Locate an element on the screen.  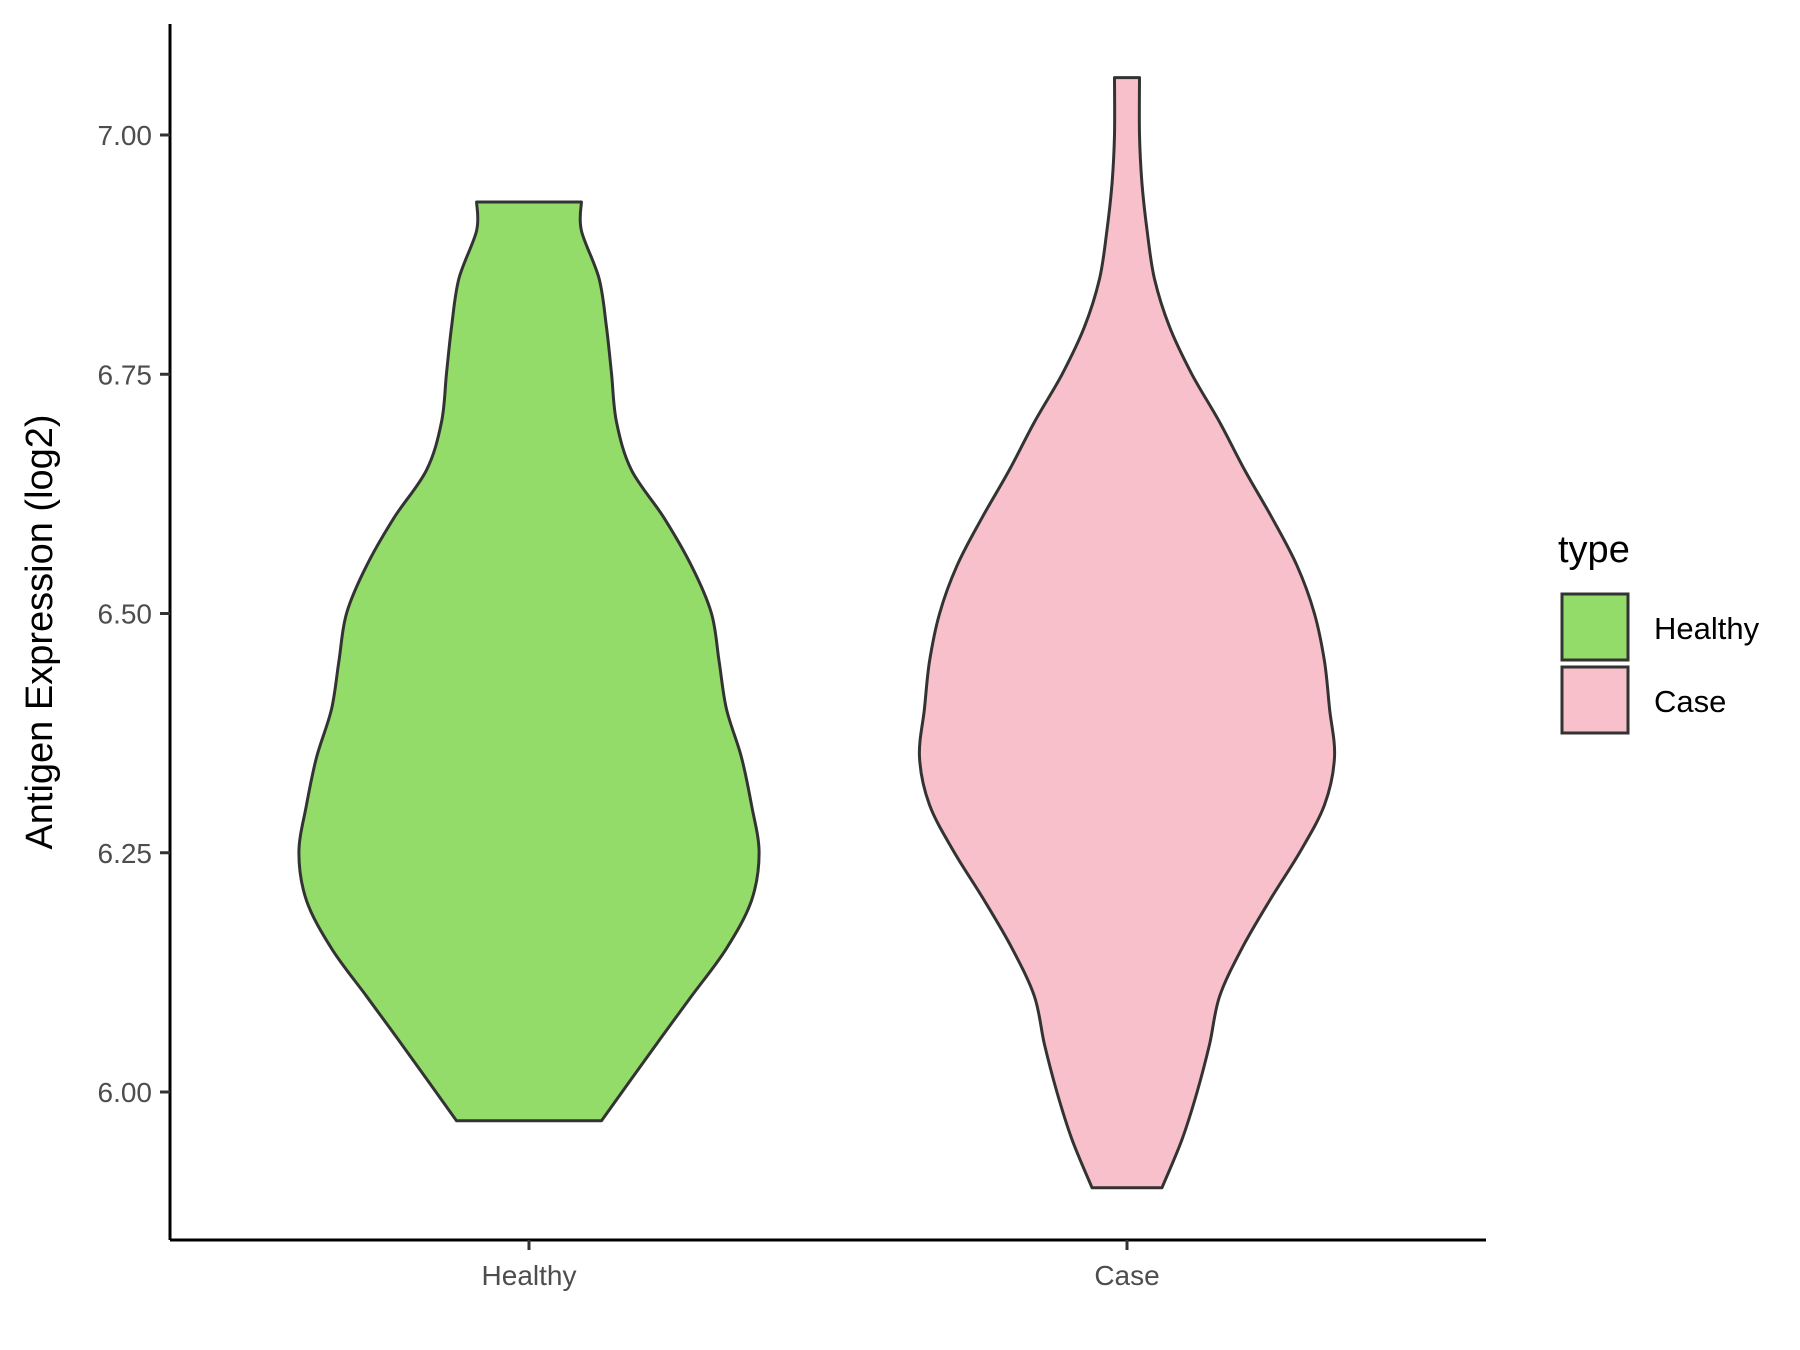
legend-swatch-case is located at coordinates (1595, 700).